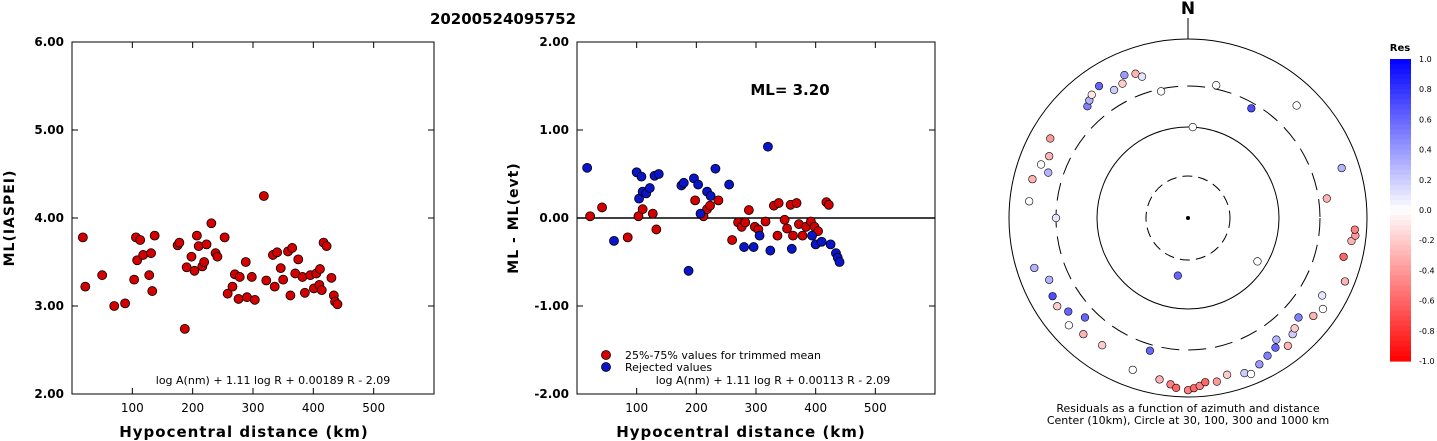  Describe the element at coordinates (1427, 331) in the screenshot. I see `colorbar-tick-label: -0.8` at that location.